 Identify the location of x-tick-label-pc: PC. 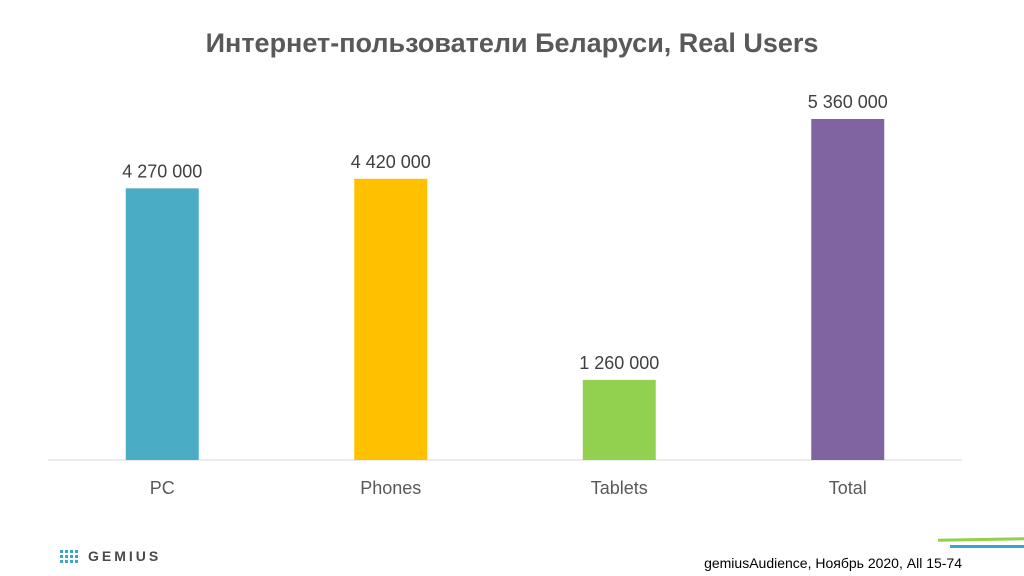
(162, 488).